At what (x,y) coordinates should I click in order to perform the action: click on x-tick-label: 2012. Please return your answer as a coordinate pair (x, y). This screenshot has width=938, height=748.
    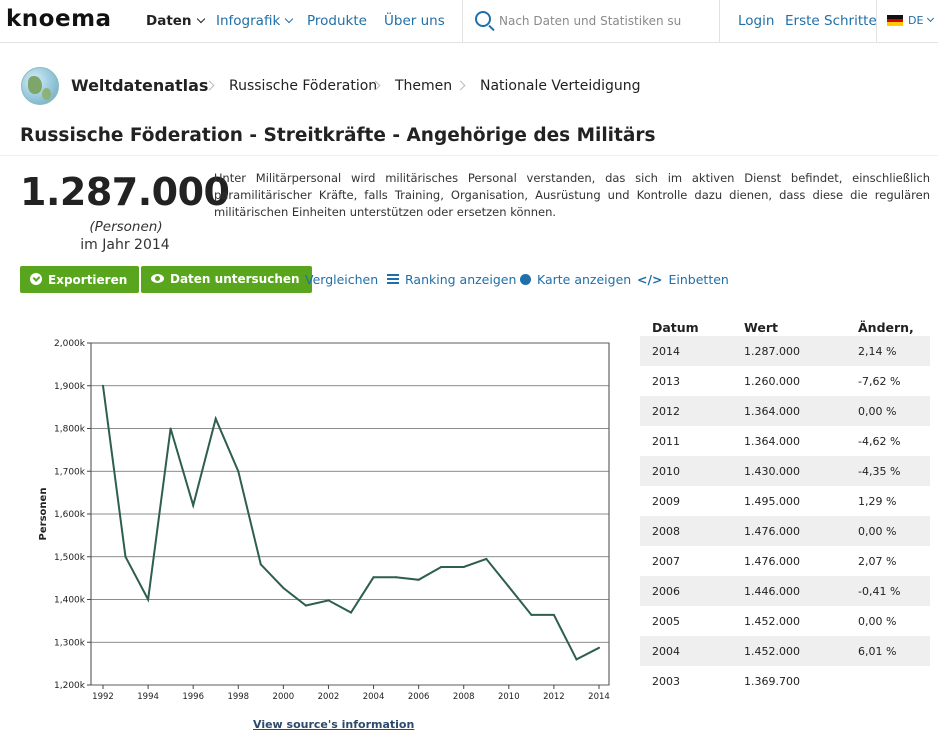
    Looking at the image, I should click on (554, 697).